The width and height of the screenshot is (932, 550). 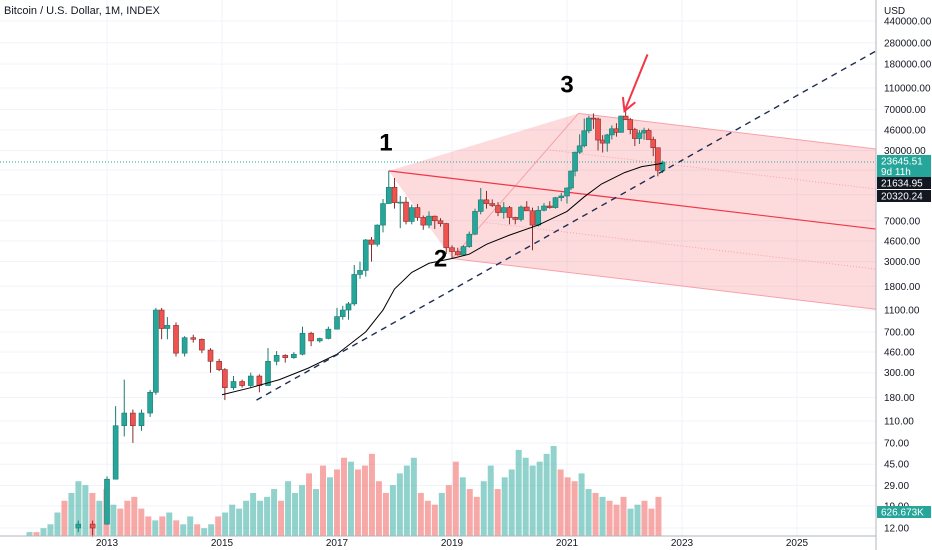 What do you see at coordinates (899, 398) in the screenshot?
I see `y-tick-label: 180.00` at bounding box center [899, 398].